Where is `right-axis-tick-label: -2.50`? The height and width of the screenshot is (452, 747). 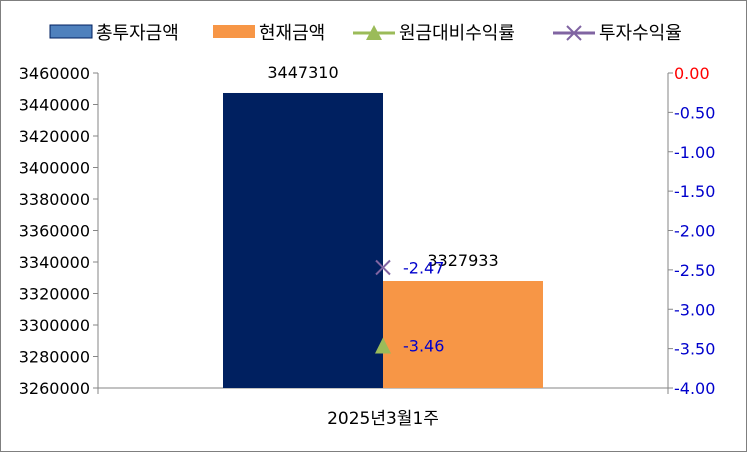 right-axis-tick-label: -2.50 is located at coordinates (694, 270).